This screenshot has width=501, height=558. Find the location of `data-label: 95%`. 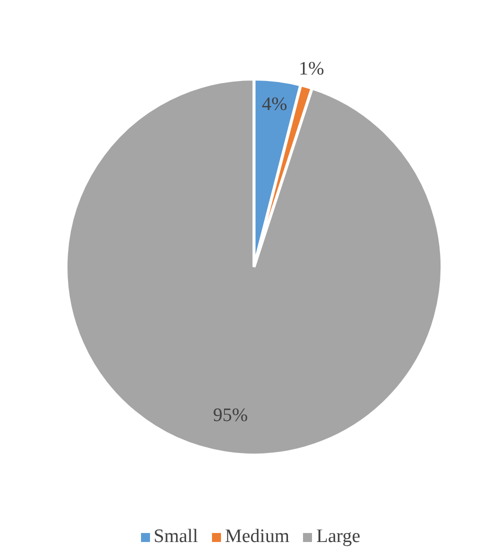

data-label: 95% is located at coordinates (230, 415).